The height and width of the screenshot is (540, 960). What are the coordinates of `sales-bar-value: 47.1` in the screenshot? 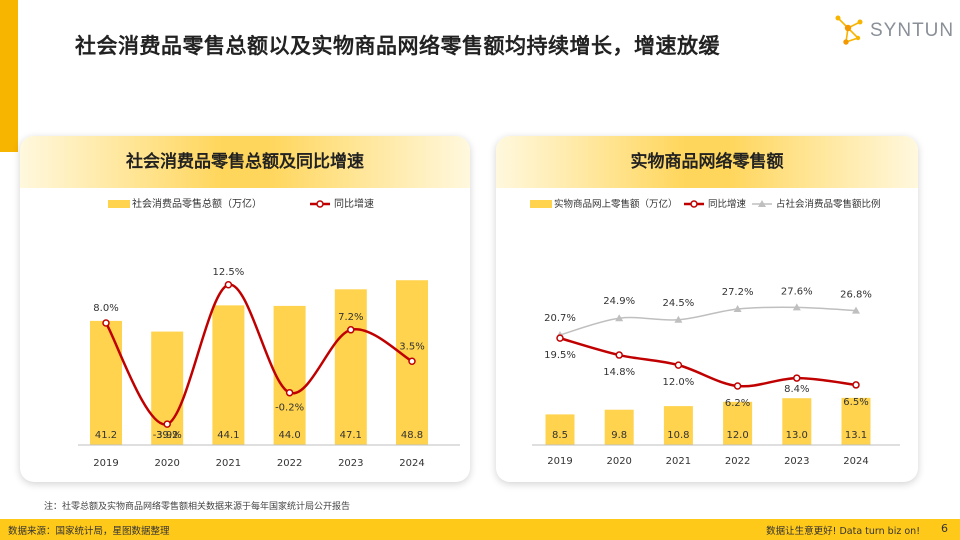 It's located at (351, 435).